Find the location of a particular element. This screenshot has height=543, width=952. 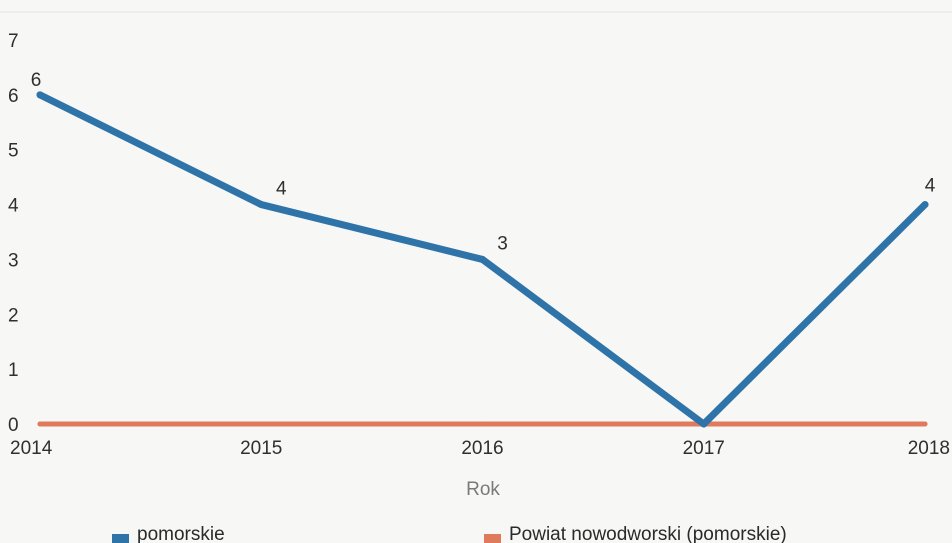

data-label: 6 is located at coordinates (36, 80).